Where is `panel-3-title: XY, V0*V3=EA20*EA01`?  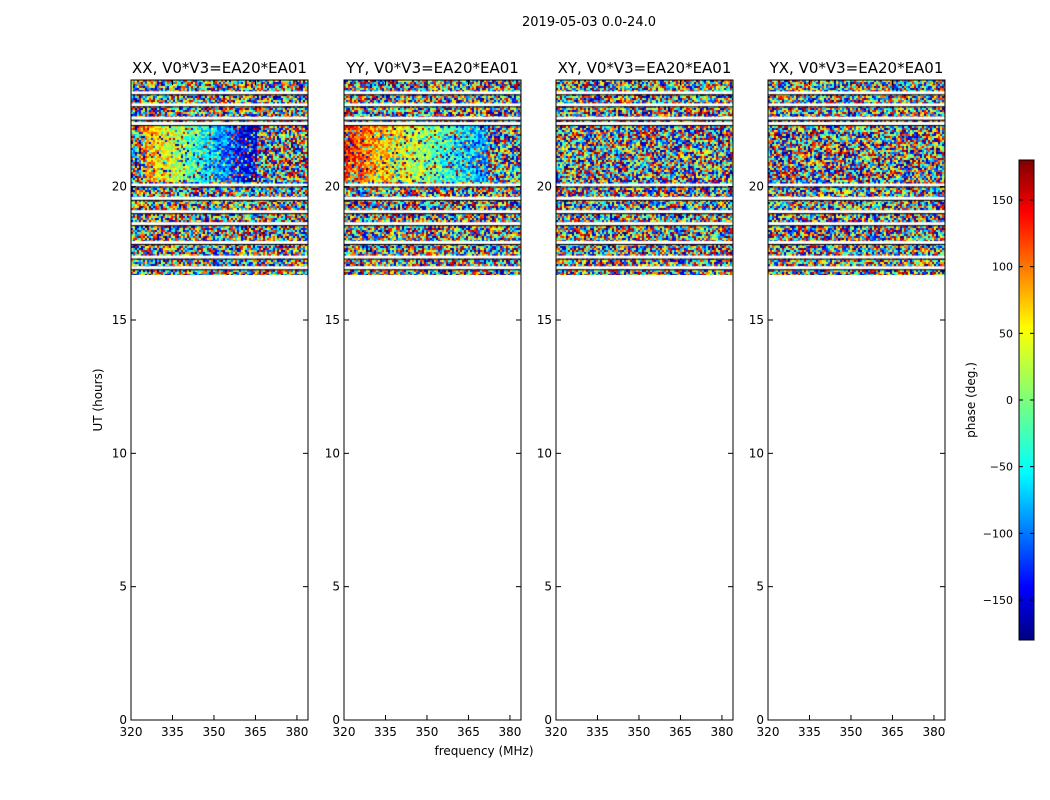
panel-3-title: XY, V0*V3=EA20*EA01 is located at coordinates (645, 68).